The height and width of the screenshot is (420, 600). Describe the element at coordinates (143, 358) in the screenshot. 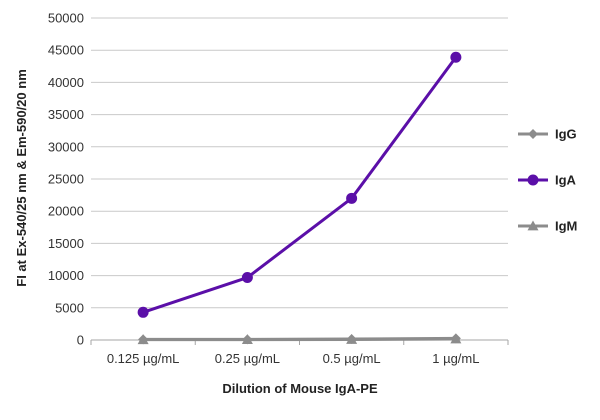

I see `x-tick-label: 0.125 µg/mL` at that location.